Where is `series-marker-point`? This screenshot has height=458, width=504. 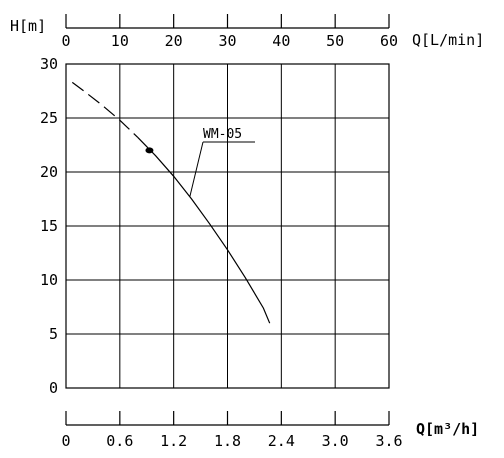 series-marker-point is located at coordinates (149, 150).